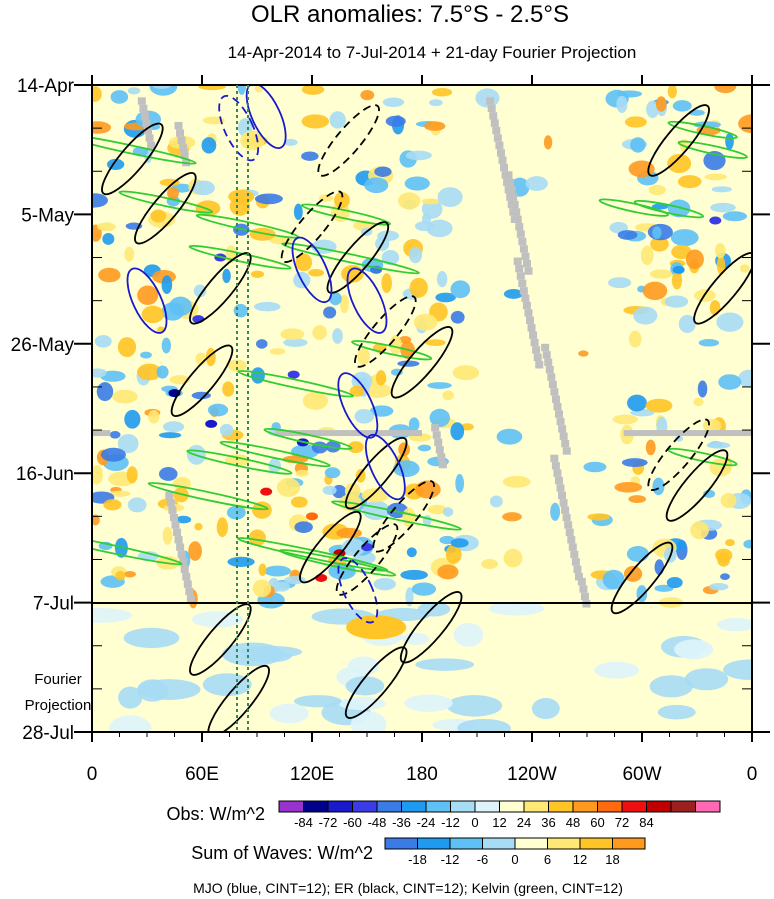  What do you see at coordinates (422, 774) in the screenshot?
I see `x-tick-label: 180` at bounding box center [422, 774].